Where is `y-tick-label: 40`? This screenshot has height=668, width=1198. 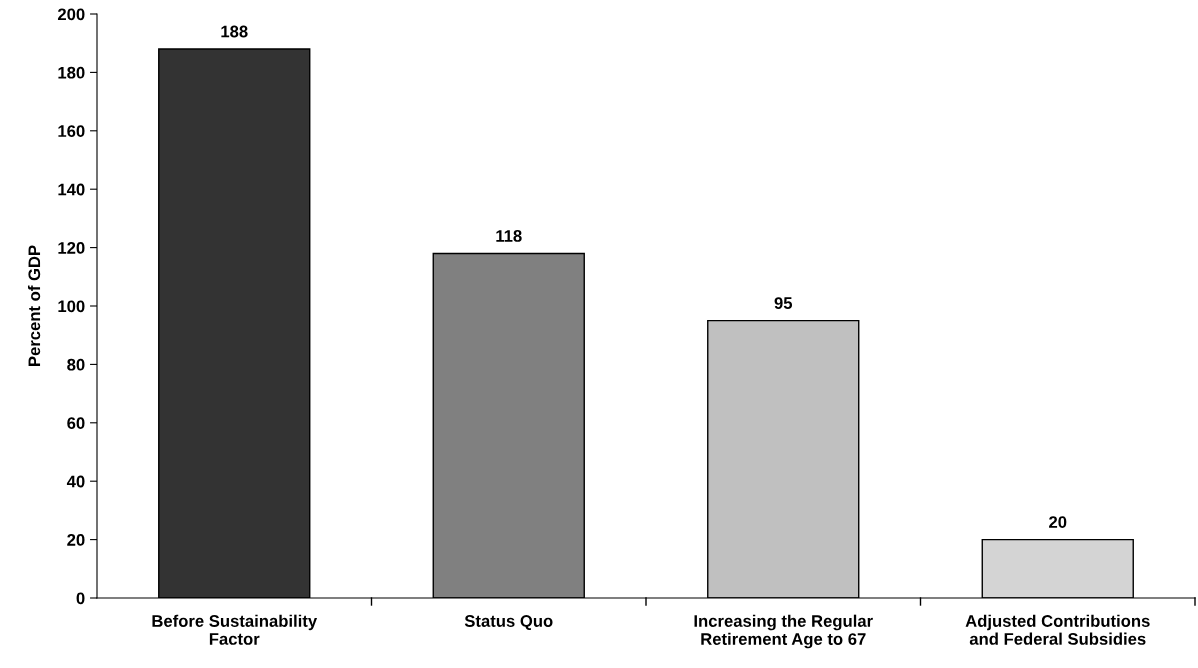 y-tick-label: 40 is located at coordinates (75, 481).